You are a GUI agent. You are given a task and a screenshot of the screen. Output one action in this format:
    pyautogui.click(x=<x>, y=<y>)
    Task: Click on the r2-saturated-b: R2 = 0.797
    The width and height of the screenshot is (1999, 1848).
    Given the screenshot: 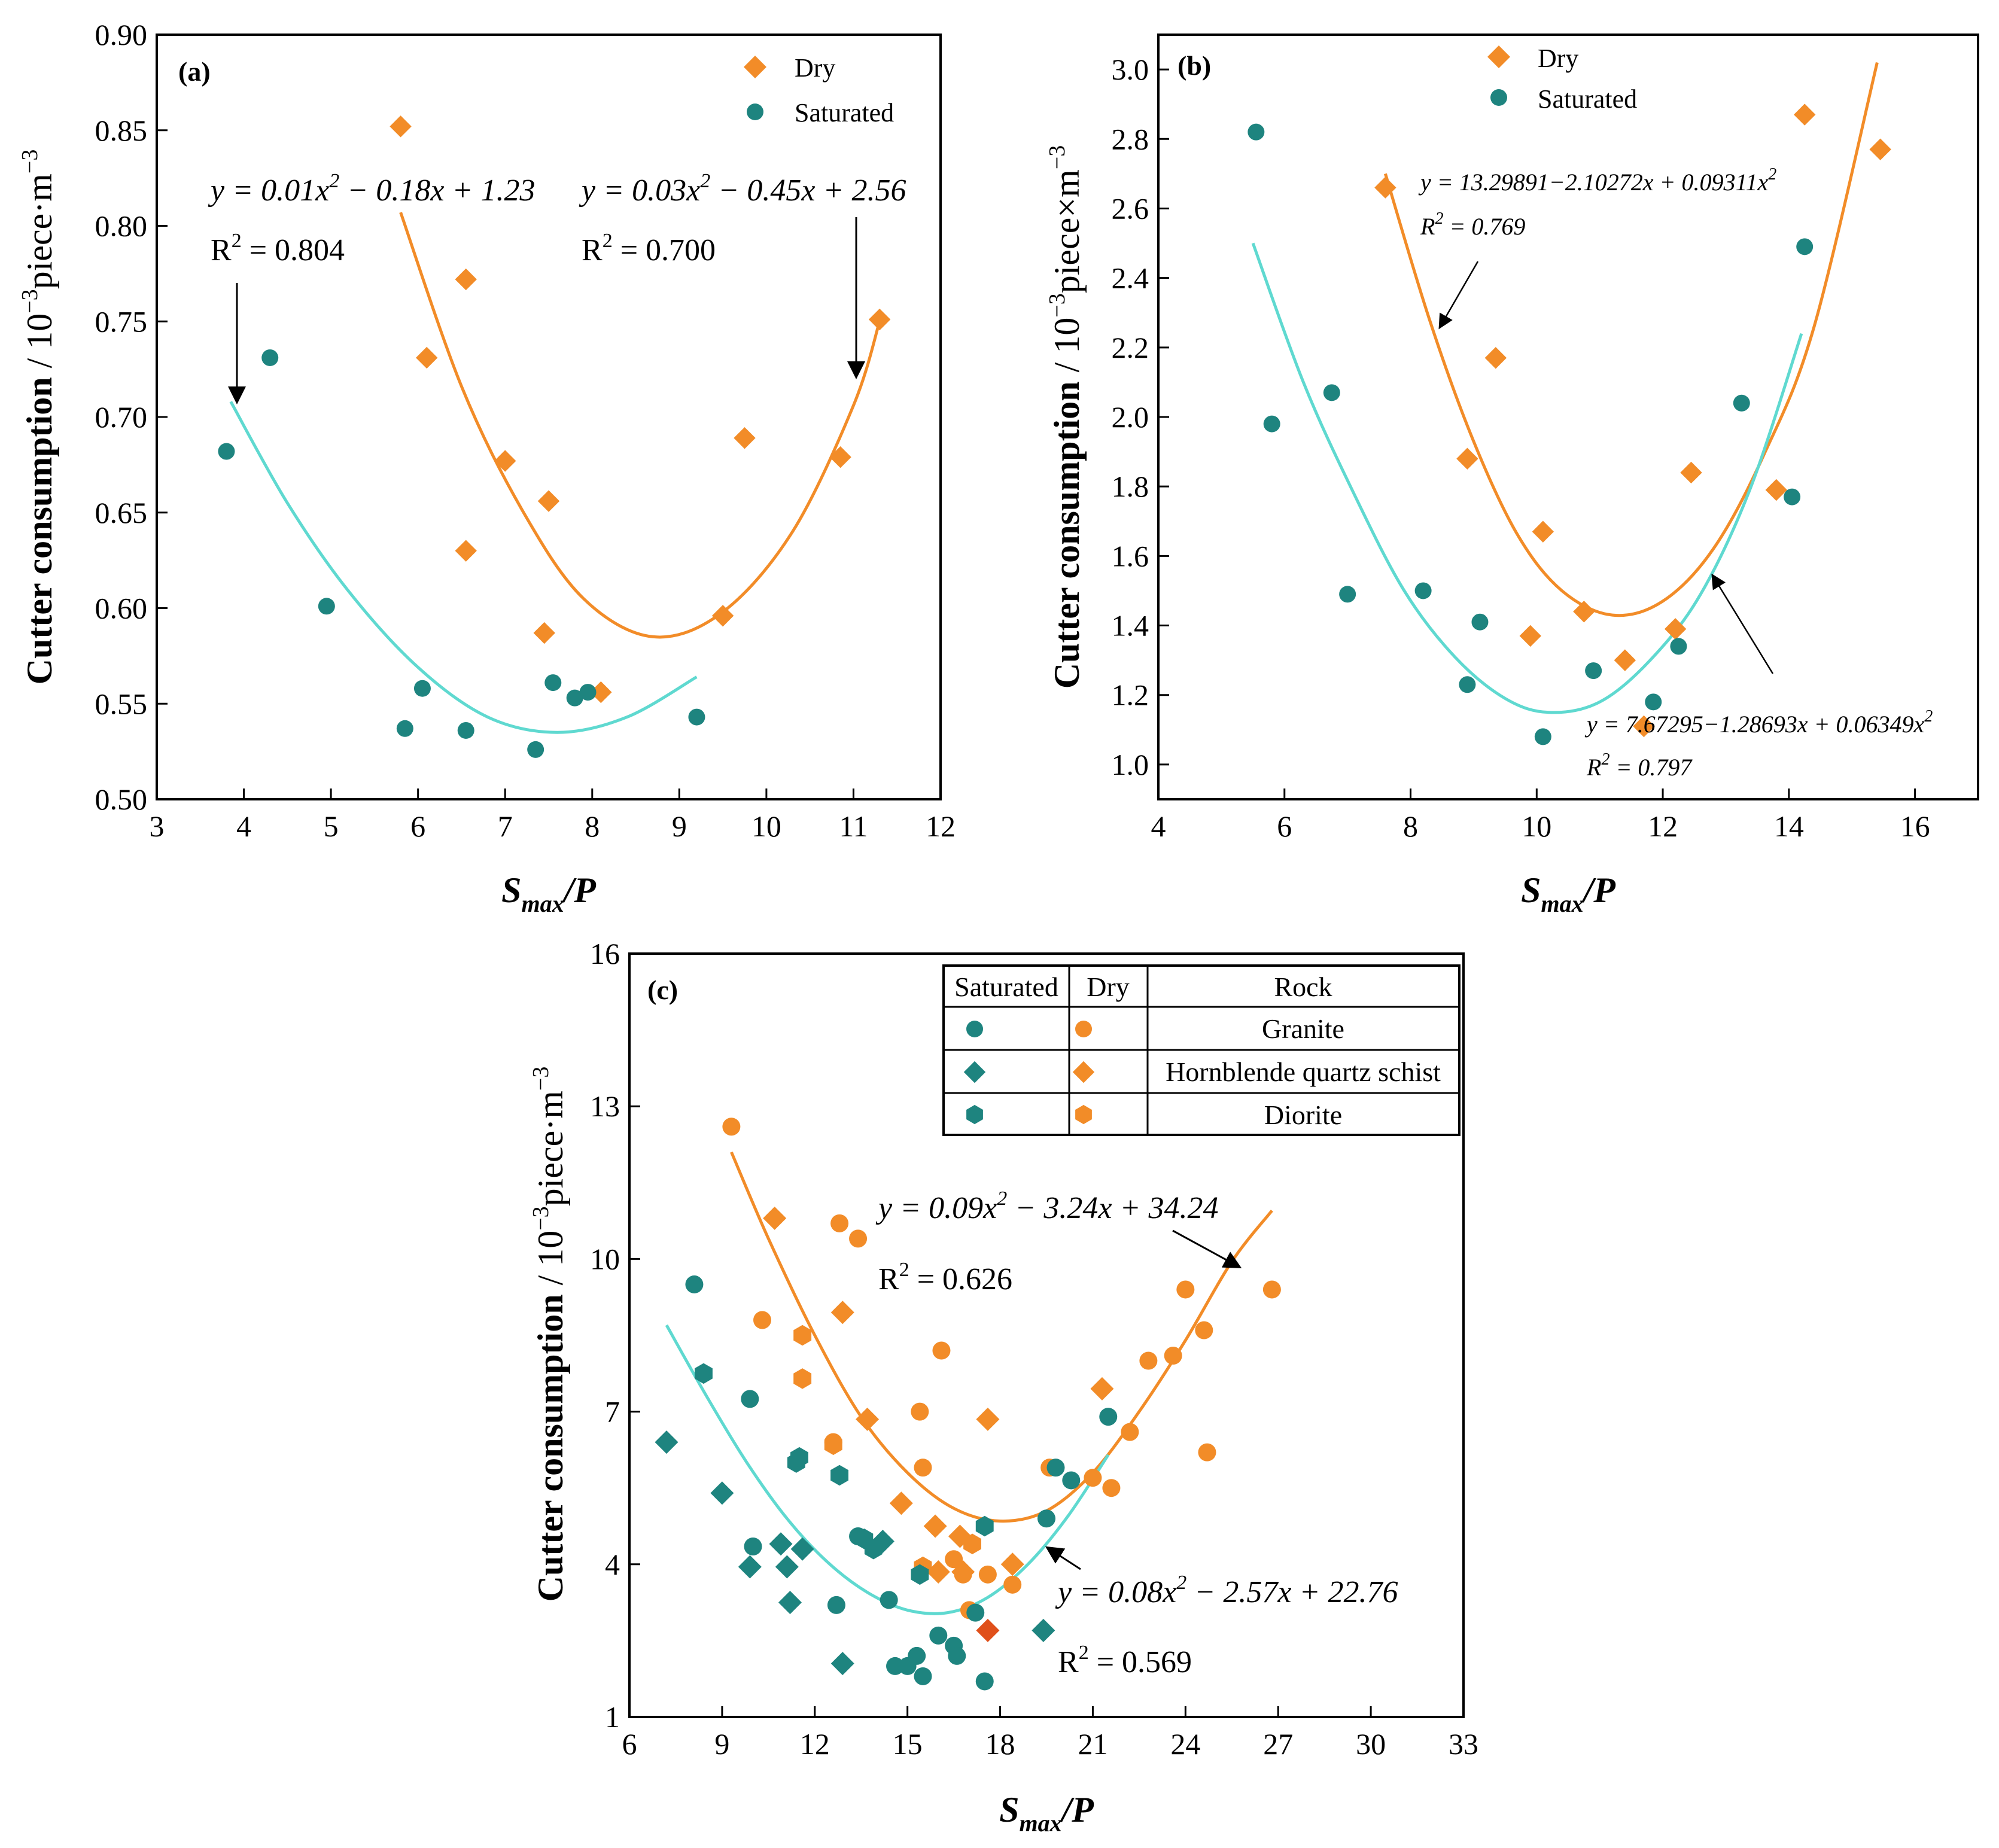 What is the action you would take?
    pyautogui.click(x=1639, y=765)
    